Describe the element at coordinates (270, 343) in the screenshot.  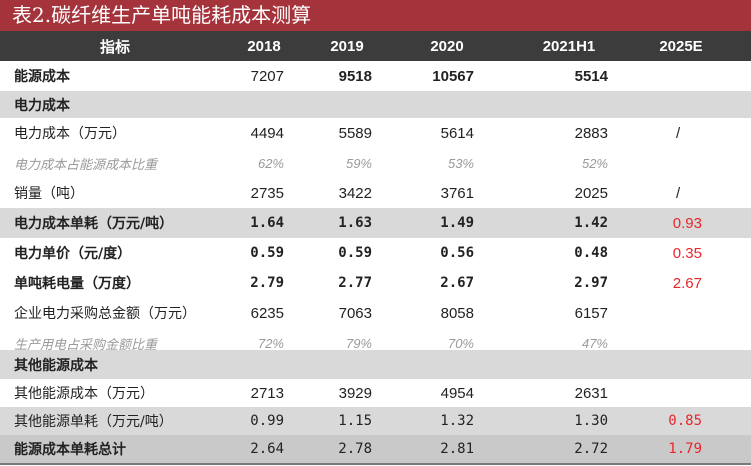
I see `cell-2018: 72%` at that location.